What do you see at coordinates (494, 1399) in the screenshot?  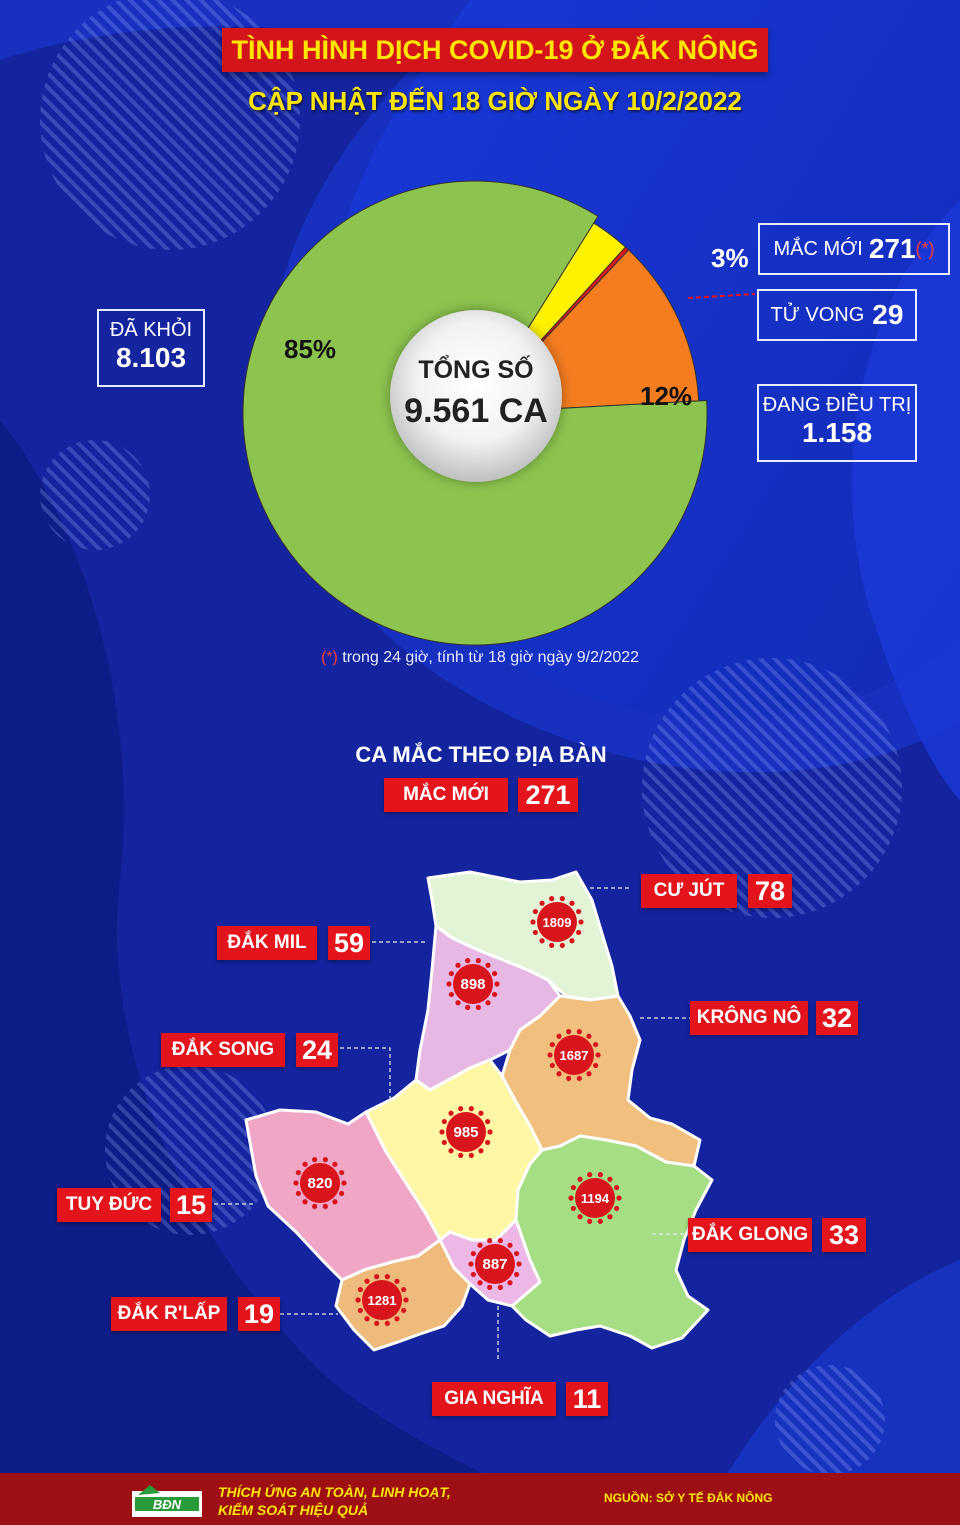 I see `district-name: GIA NGHĨA` at bounding box center [494, 1399].